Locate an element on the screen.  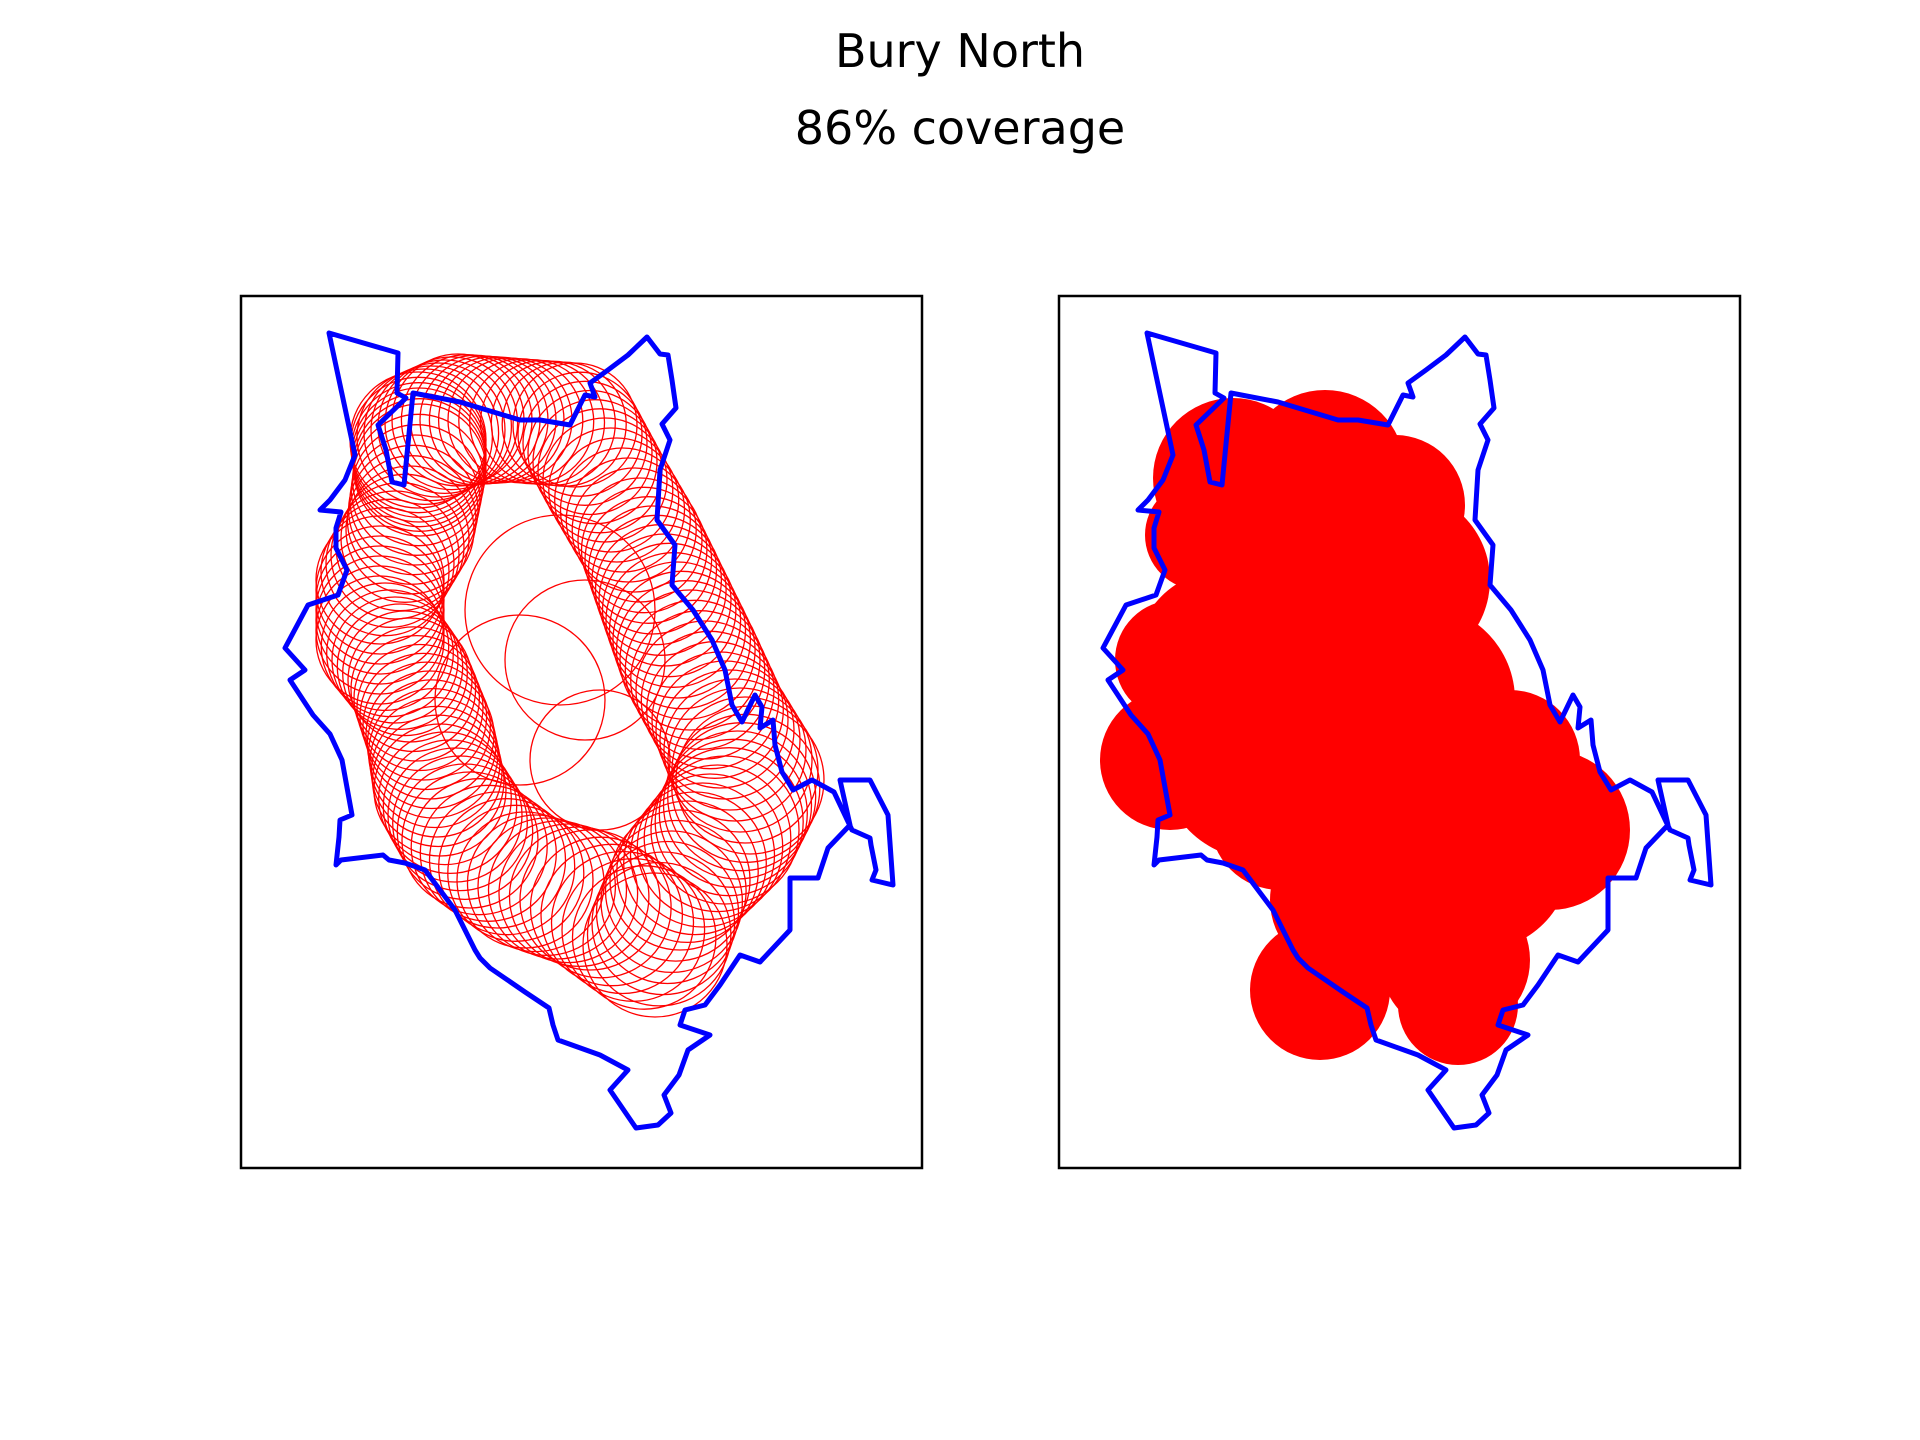
coverage-subtitle: 86% coverage is located at coordinates (960, 128).